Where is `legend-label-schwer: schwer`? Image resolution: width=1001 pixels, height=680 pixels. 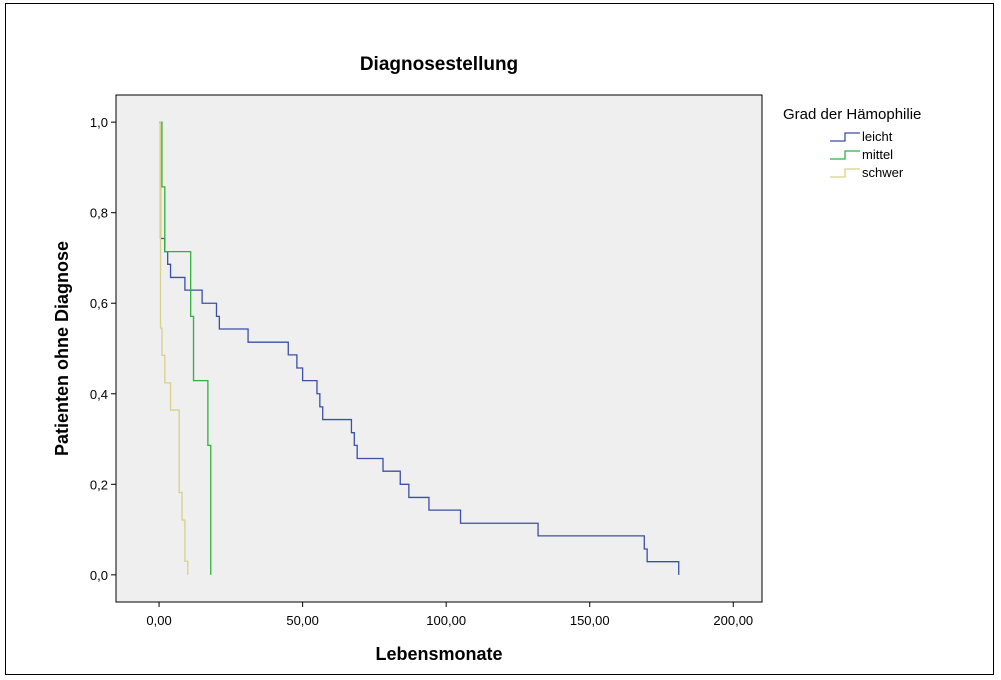 legend-label-schwer: schwer is located at coordinates (883, 172).